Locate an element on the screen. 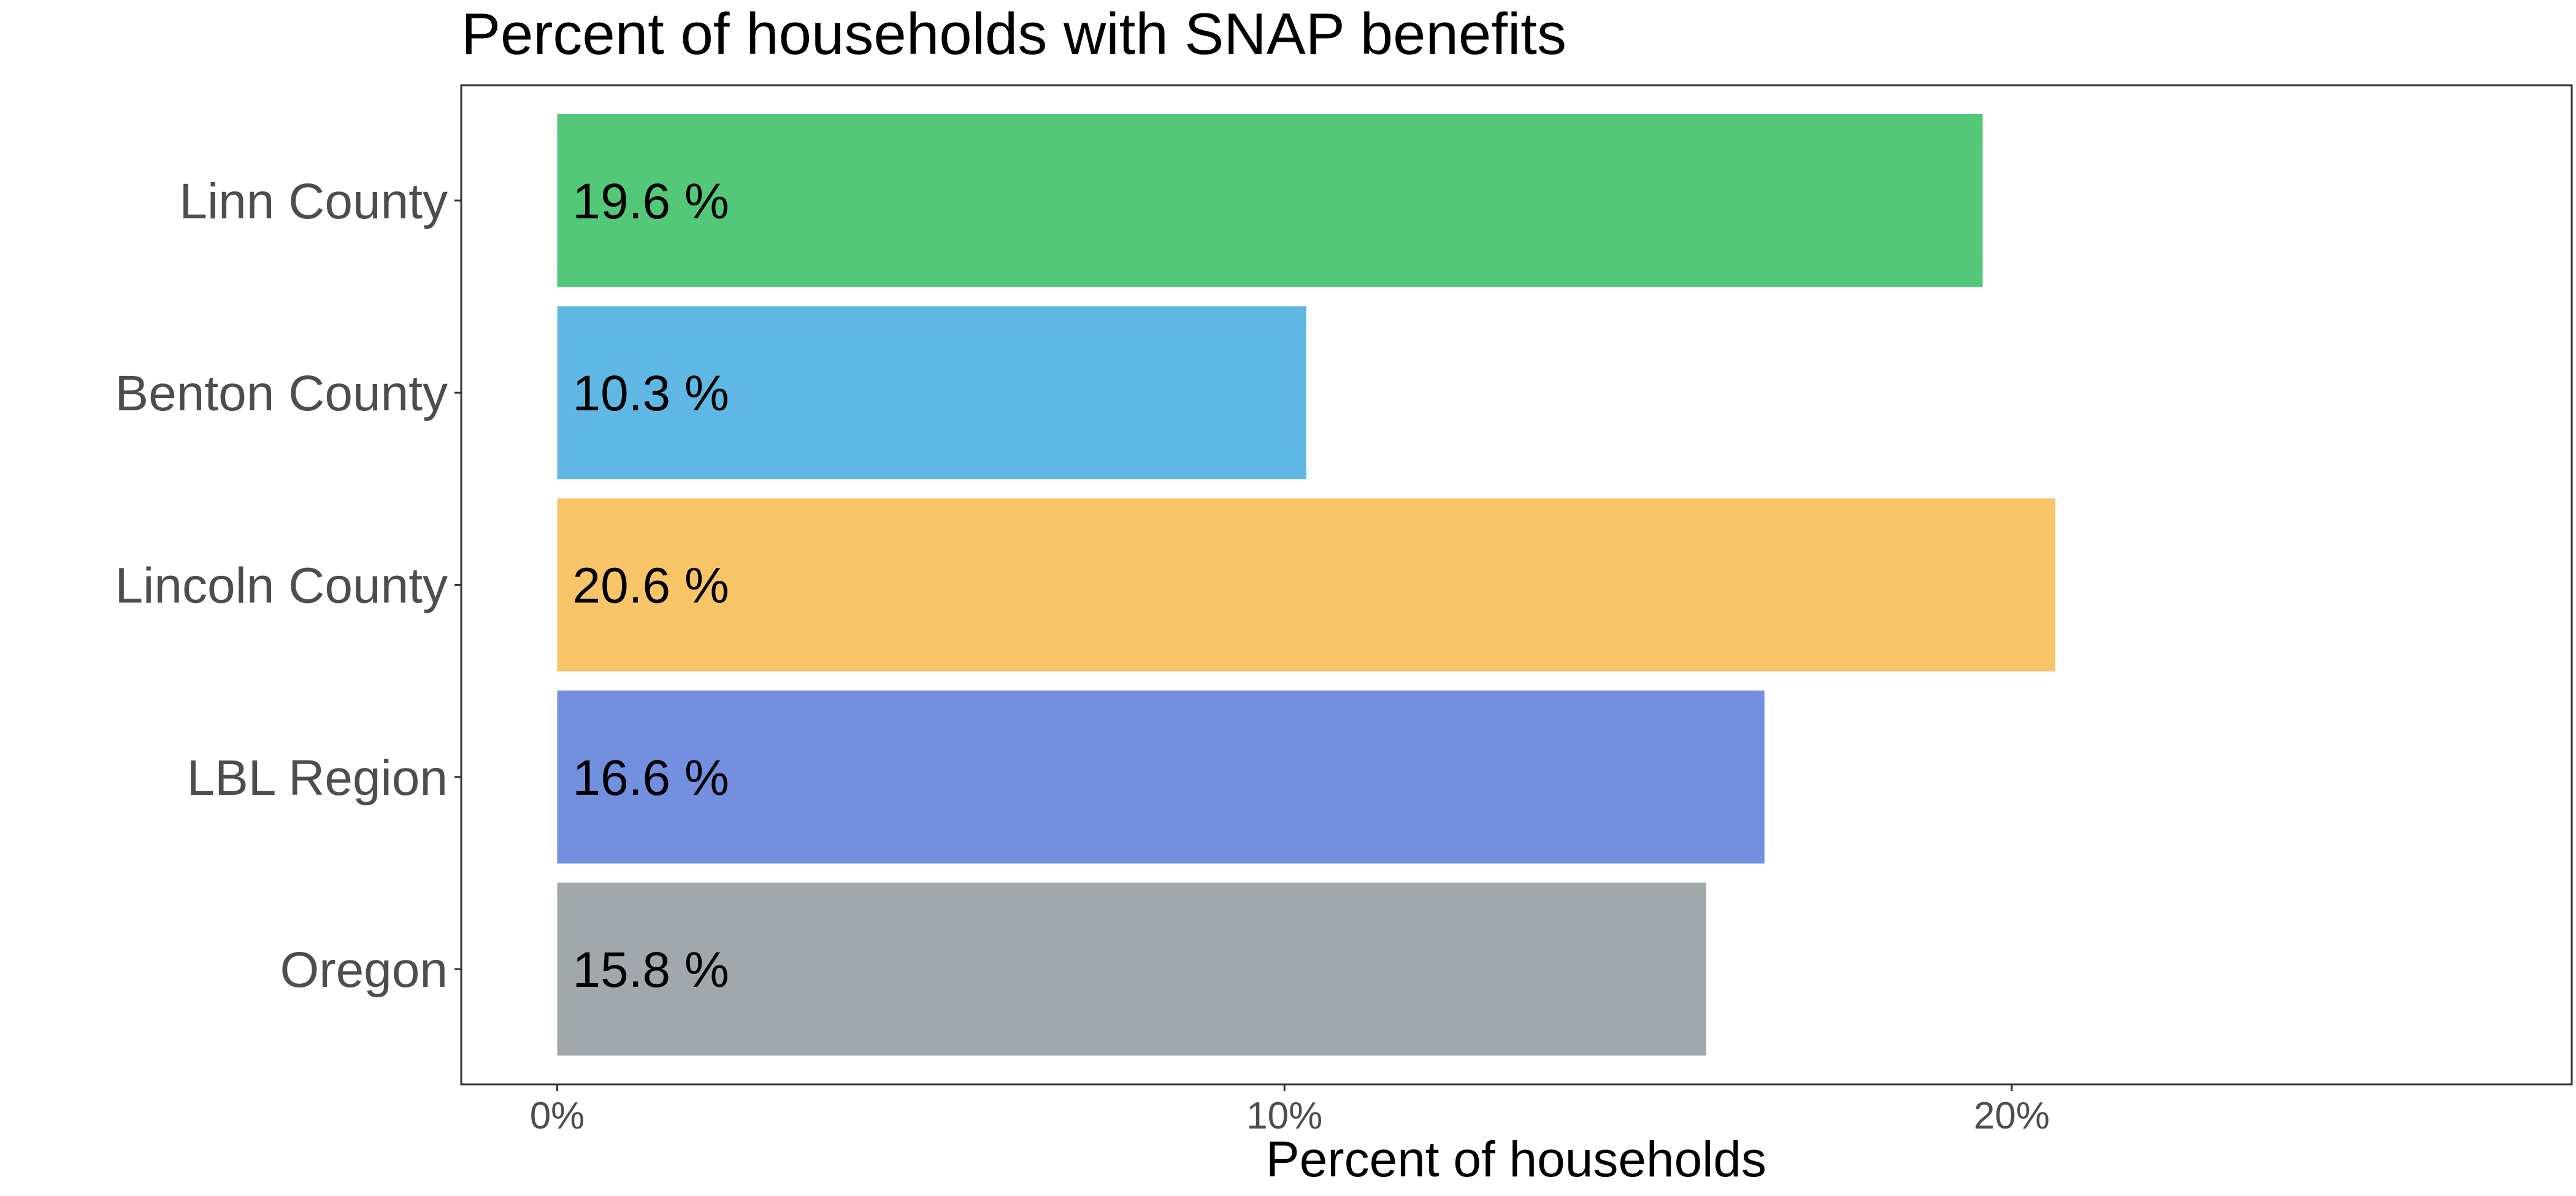 The width and height of the screenshot is (2576, 1196). data-labels-layer: 19.6 % 10.3 % 20.6 % 16.6 % 15.8 % is located at coordinates (651, 586).